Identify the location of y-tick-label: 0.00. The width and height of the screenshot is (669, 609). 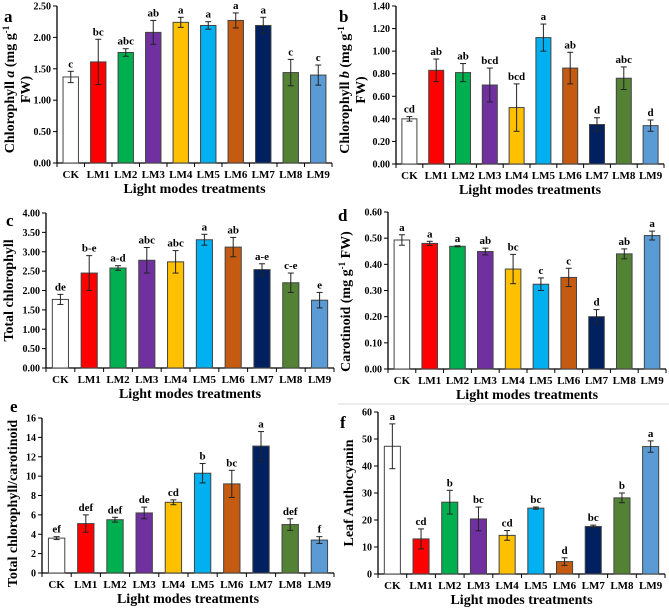
(32, 369).